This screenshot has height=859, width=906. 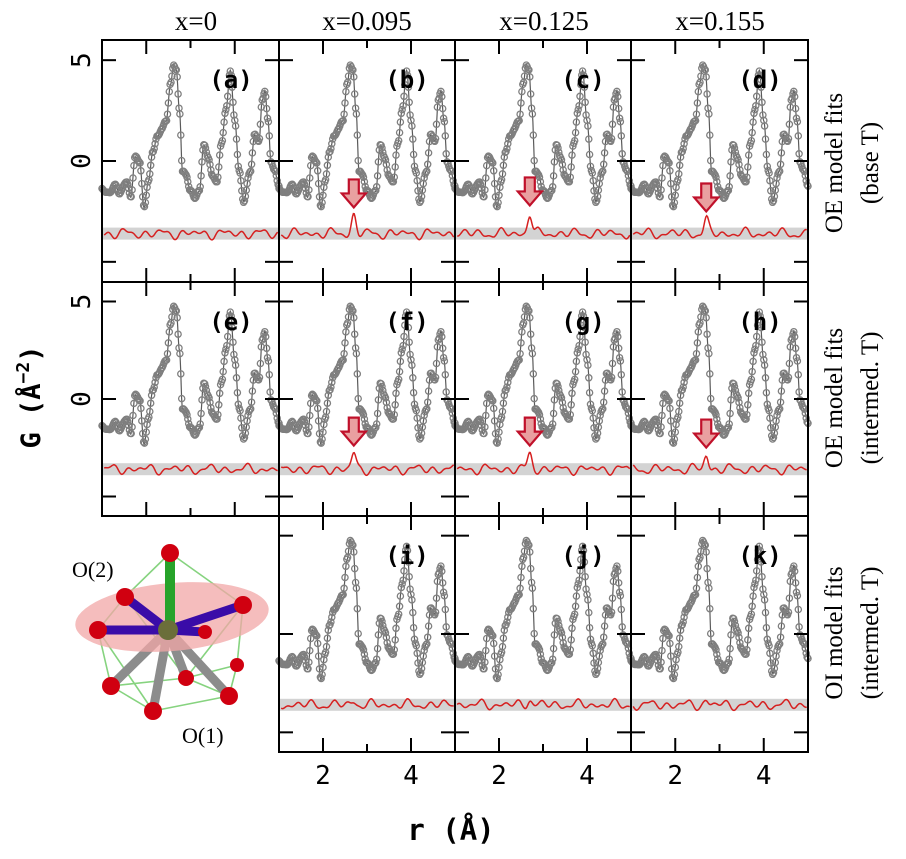 I want to click on panel-d-label: (d), so click(x=759, y=80).